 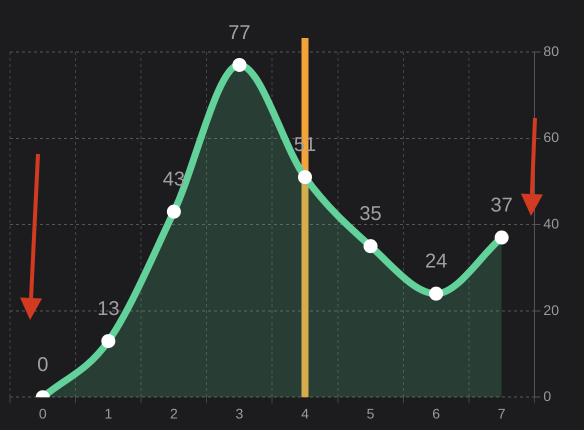 What do you see at coordinates (436, 413) in the screenshot?
I see `x-tick-label: 6` at bounding box center [436, 413].